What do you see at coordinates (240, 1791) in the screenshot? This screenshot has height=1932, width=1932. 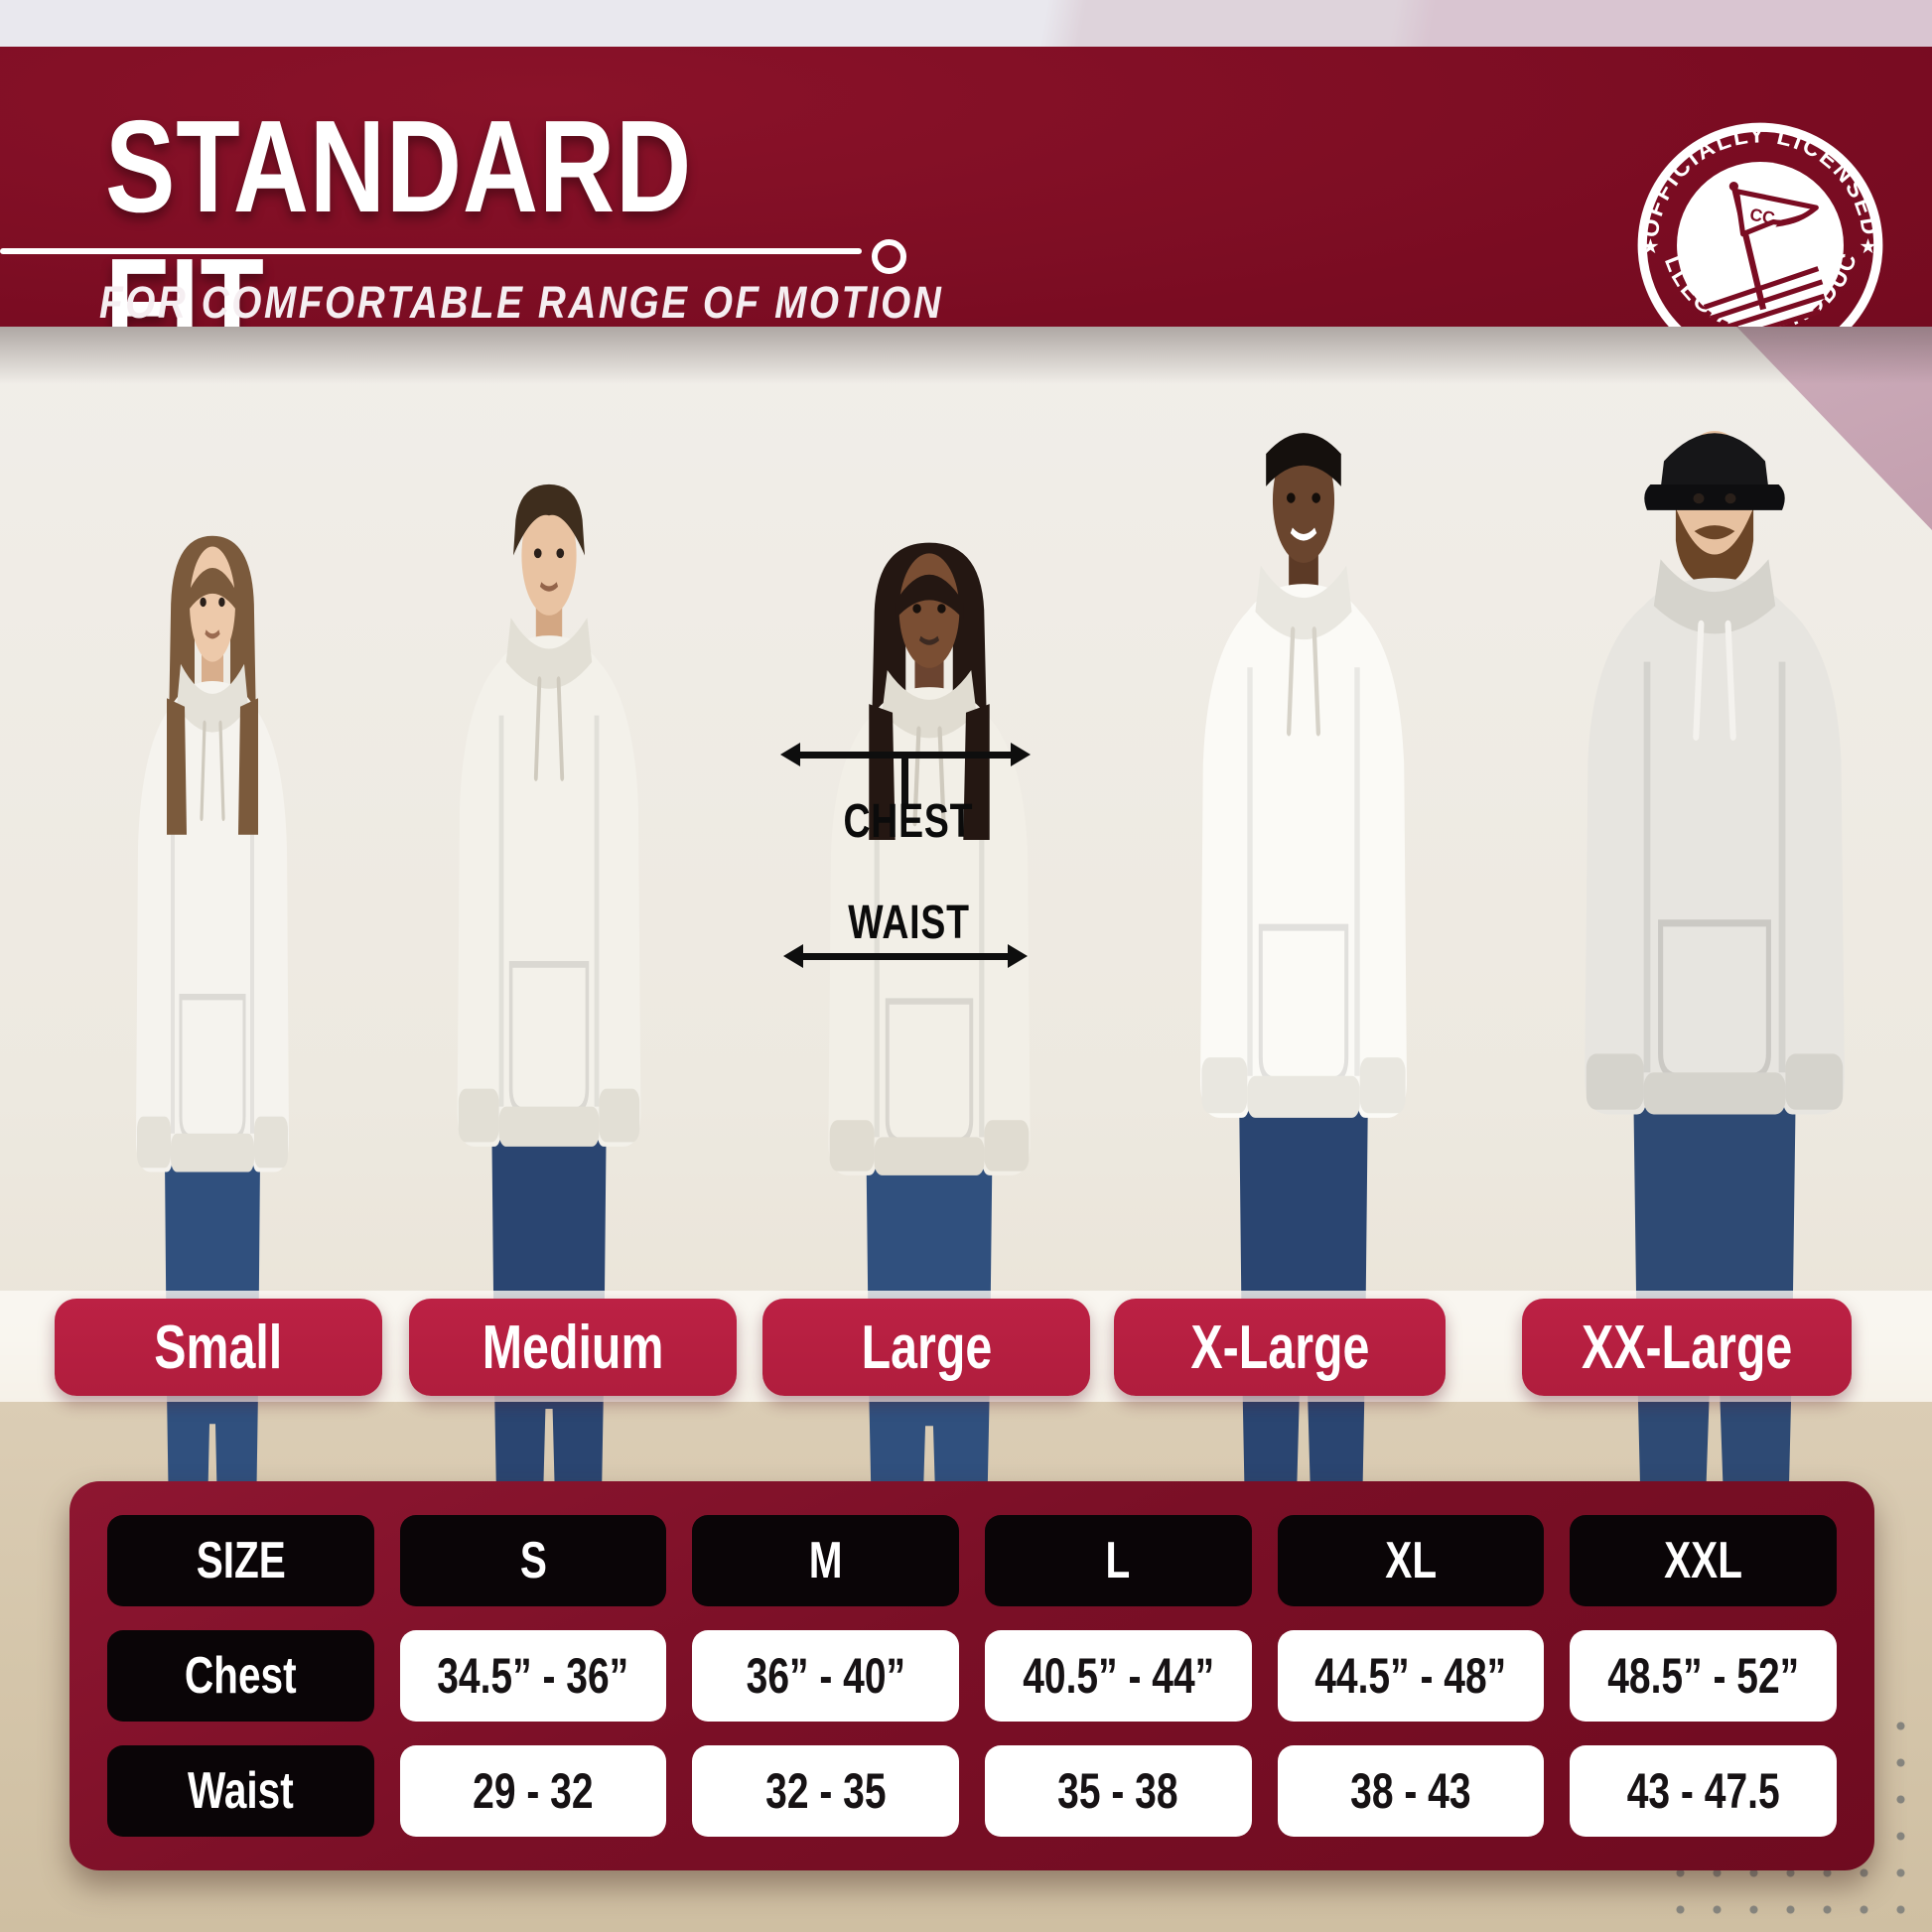 I see `row-label-waist: Waist` at bounding box center [240, 1791].